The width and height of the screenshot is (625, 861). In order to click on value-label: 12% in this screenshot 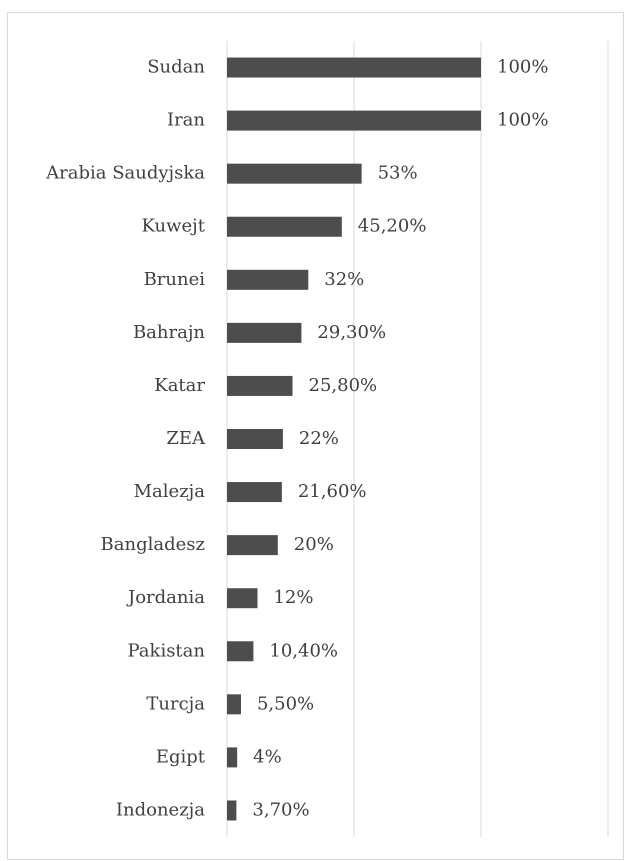, I will do `click(293, 597)`.